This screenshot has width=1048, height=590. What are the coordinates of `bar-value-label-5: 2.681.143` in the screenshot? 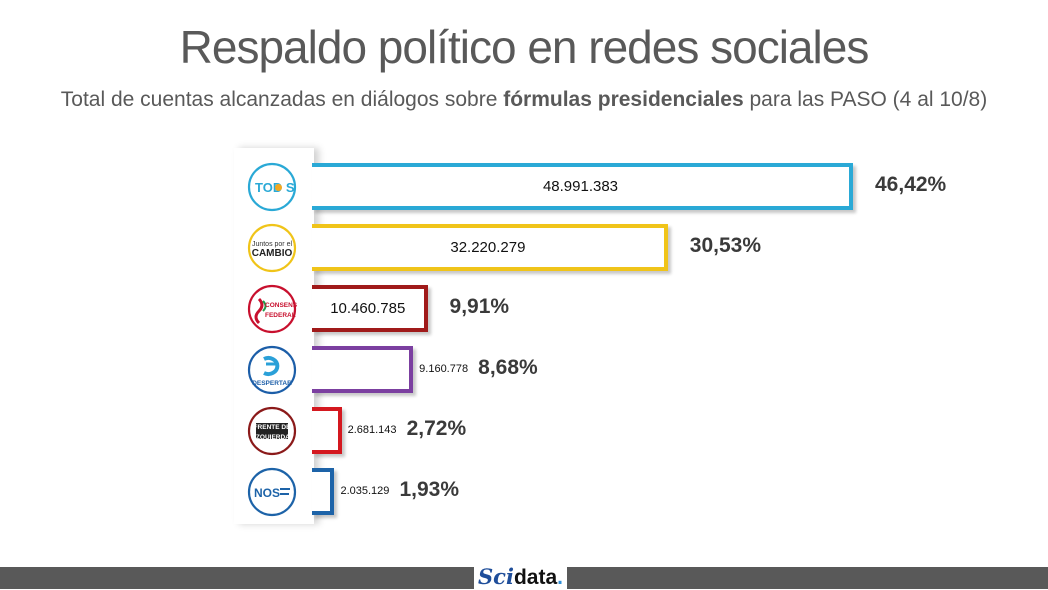 It's located at (372, 430).